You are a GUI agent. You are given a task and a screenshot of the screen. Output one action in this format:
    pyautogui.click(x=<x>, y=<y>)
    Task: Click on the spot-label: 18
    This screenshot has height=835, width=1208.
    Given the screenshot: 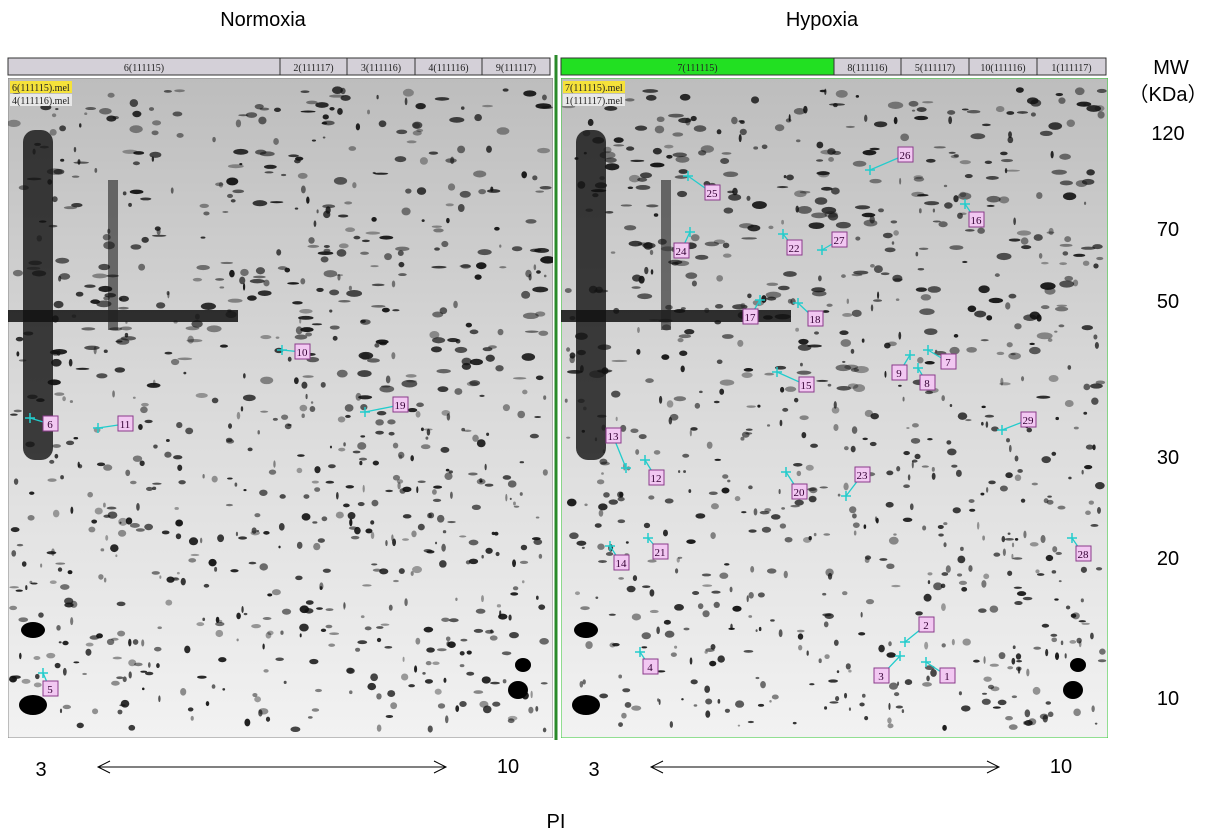 What is the action you would take?
    pyautogui.click(x=816, y=320)
    